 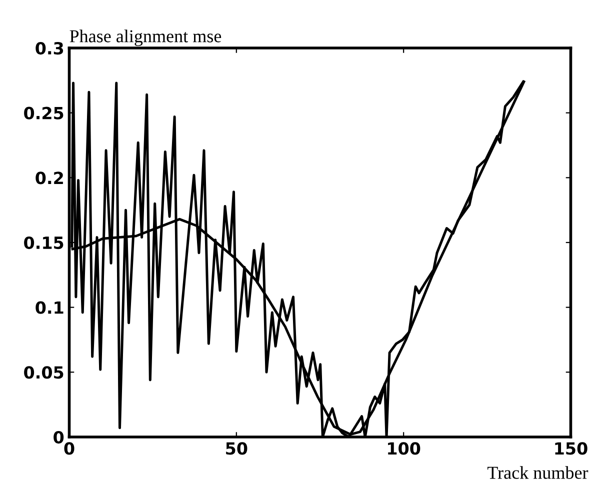 What do you see at coordinates (146, 38) in the screenshot?
I see `y-axis-title: Phase alignment mse` at bounding box center [146, 38].